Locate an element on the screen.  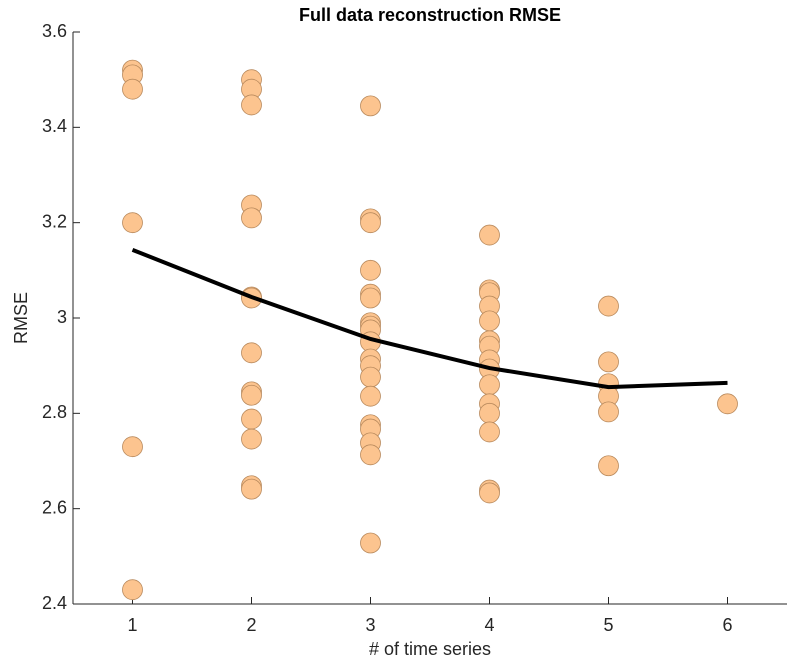
y-tick-label: 2.6 is located at coordinates (54, 507).